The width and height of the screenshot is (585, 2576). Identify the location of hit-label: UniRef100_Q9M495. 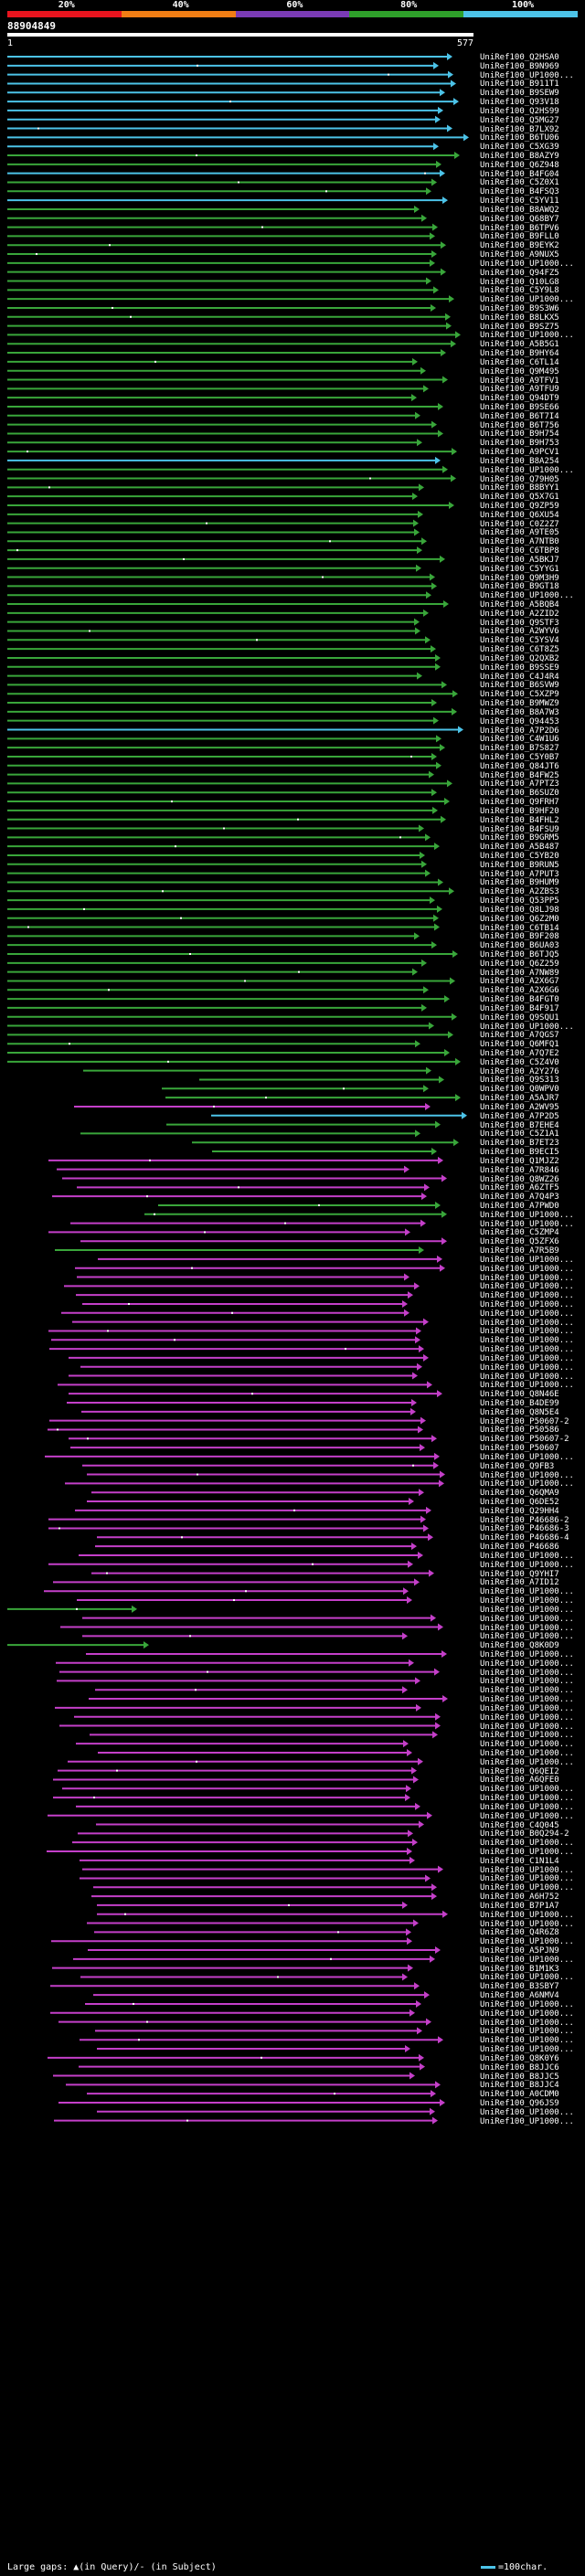
(519, 371).